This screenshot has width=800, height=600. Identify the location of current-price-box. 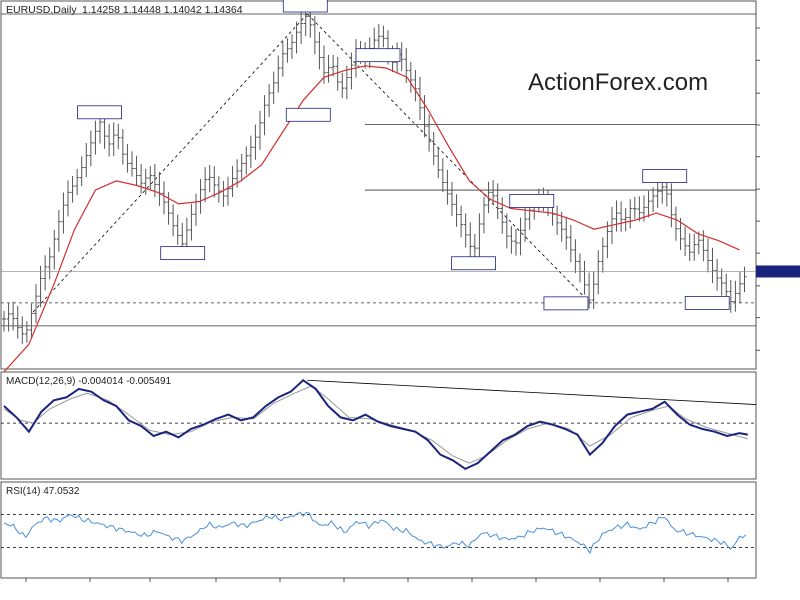
(778, 271).